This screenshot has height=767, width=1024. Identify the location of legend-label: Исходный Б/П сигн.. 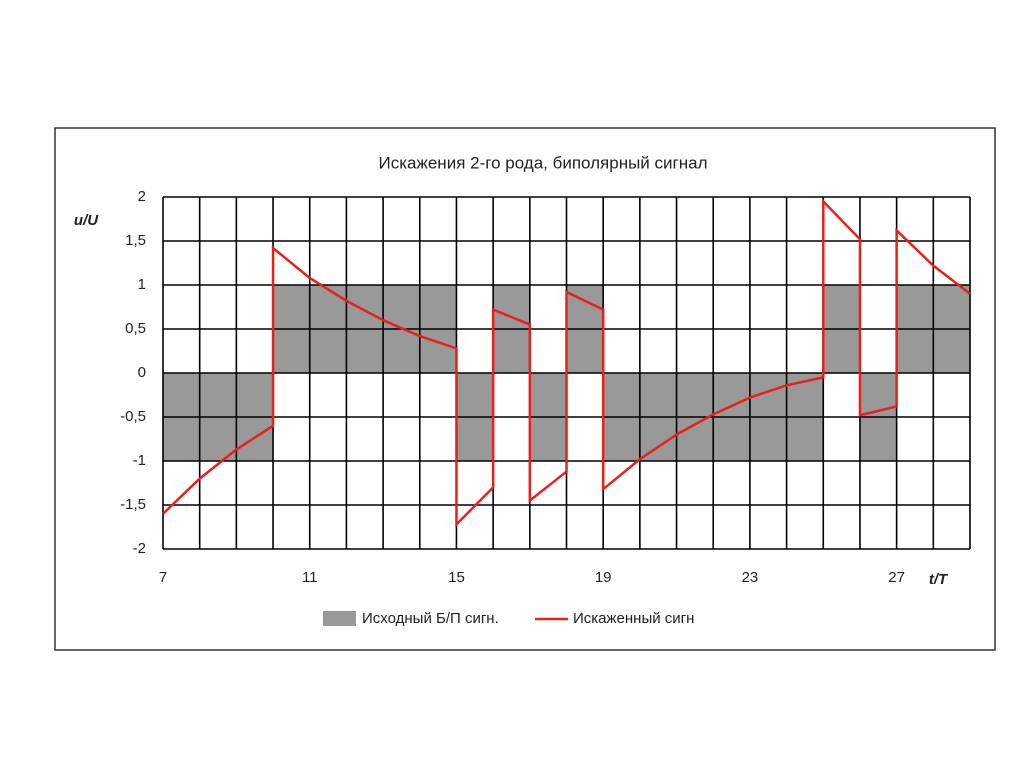
(430, 618).